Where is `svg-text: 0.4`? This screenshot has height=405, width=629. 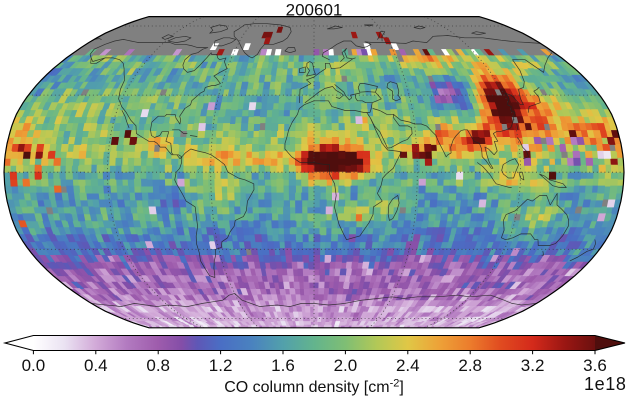 svg-text: 0.4 is located at coordinates (96, 365).